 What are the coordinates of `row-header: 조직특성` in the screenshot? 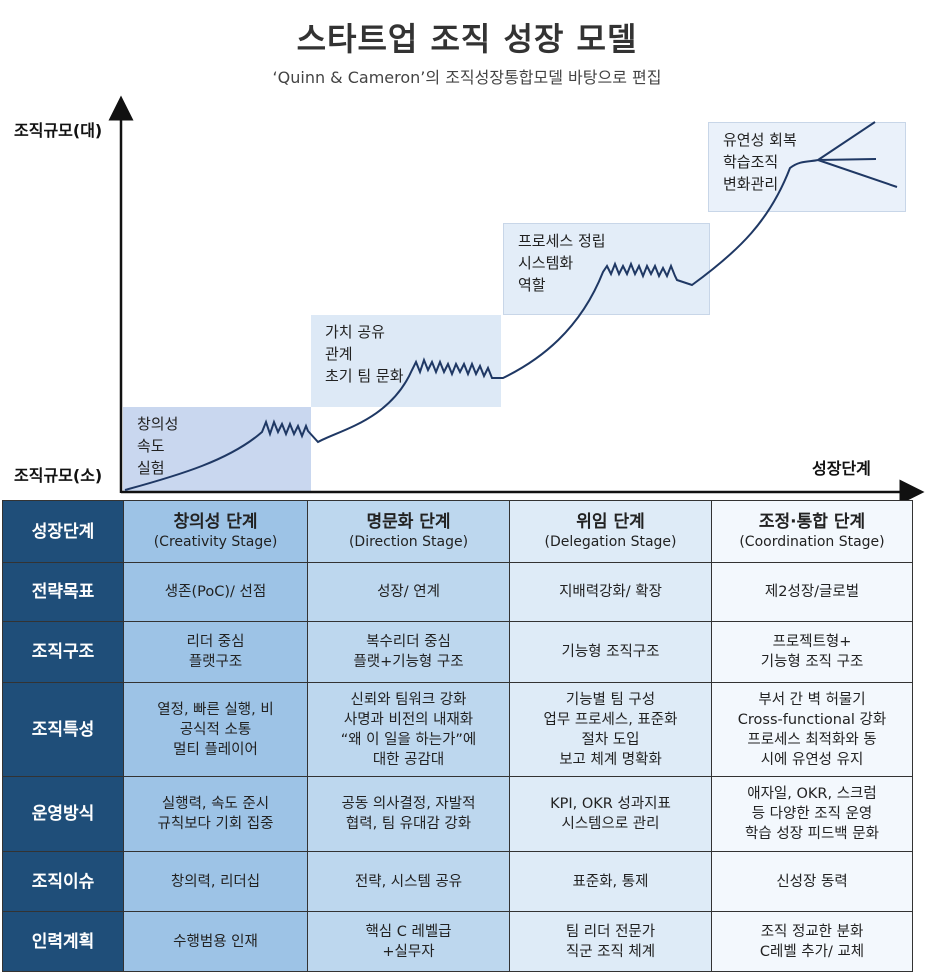 It's located at (63, 729).